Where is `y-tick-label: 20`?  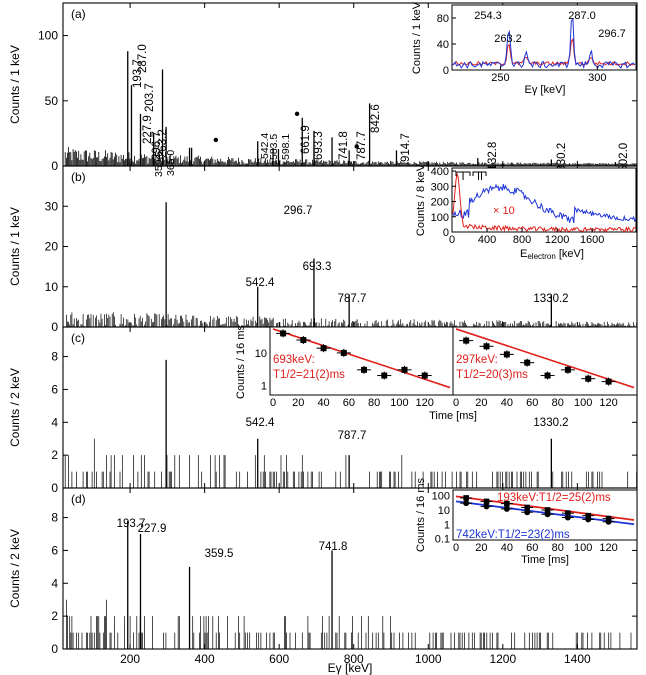
y-tick-label: 20 is located at coordinates (52, 247).